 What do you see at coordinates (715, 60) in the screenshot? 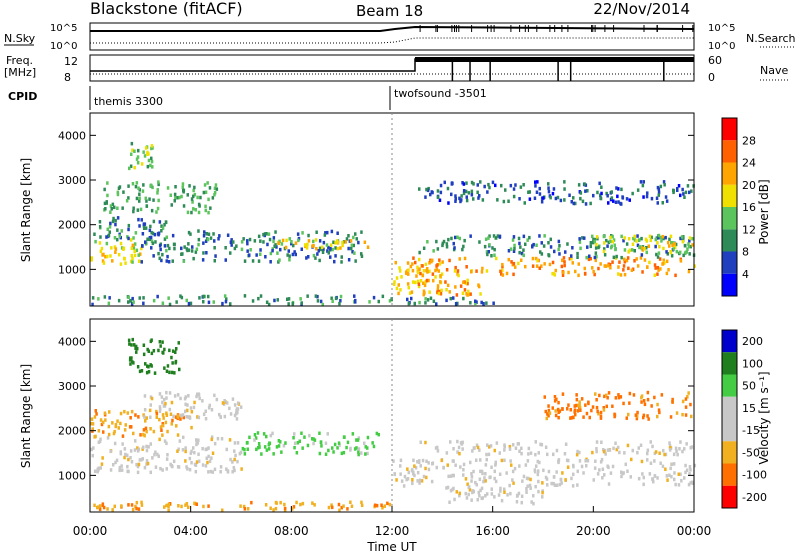
I see `nave-tick-high: 60` at bounding box center [715, 60].